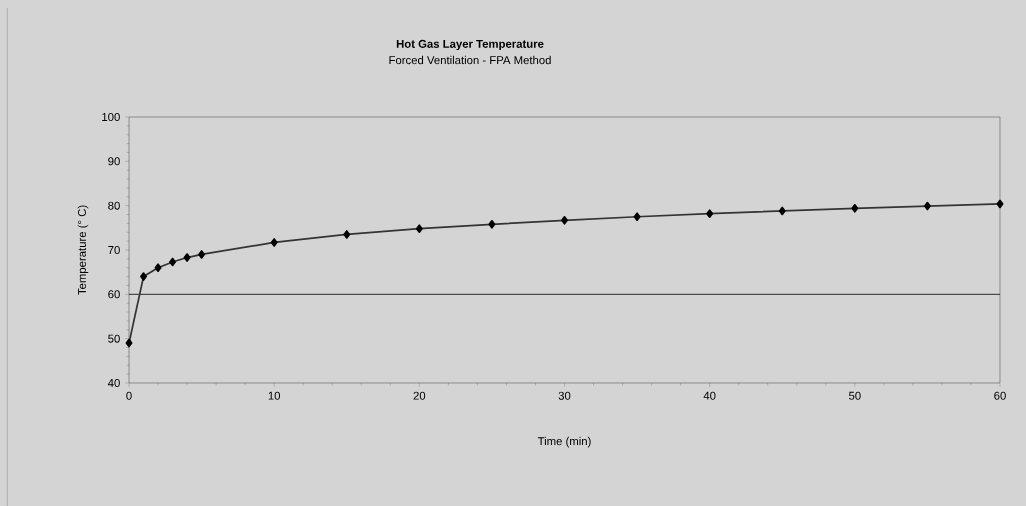  Describe the element at coordinates (113, 382) in the screenshot. I see `y-tick-label: 40` at that location.